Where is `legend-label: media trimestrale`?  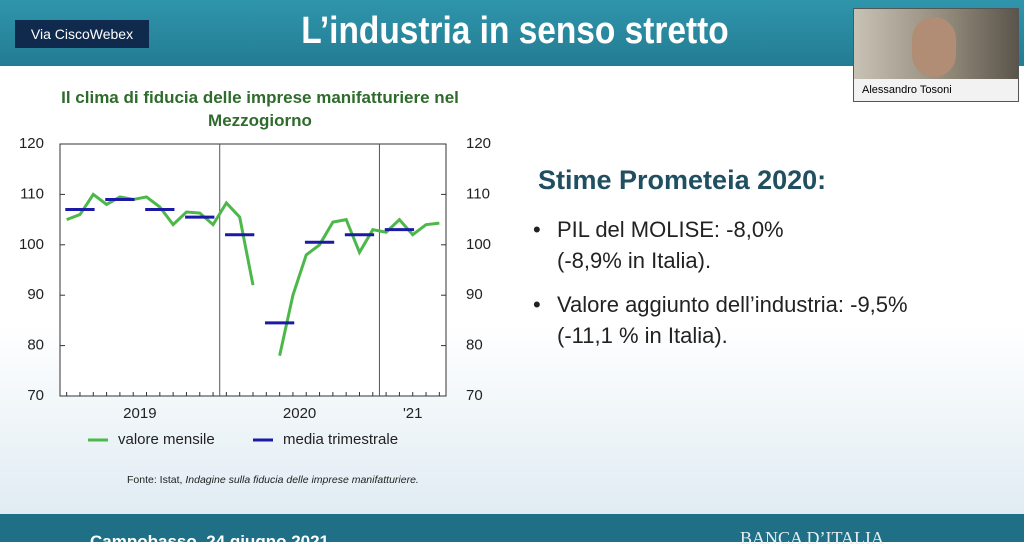 legend-label: media trimestrale is located at coordinates (340, 439).